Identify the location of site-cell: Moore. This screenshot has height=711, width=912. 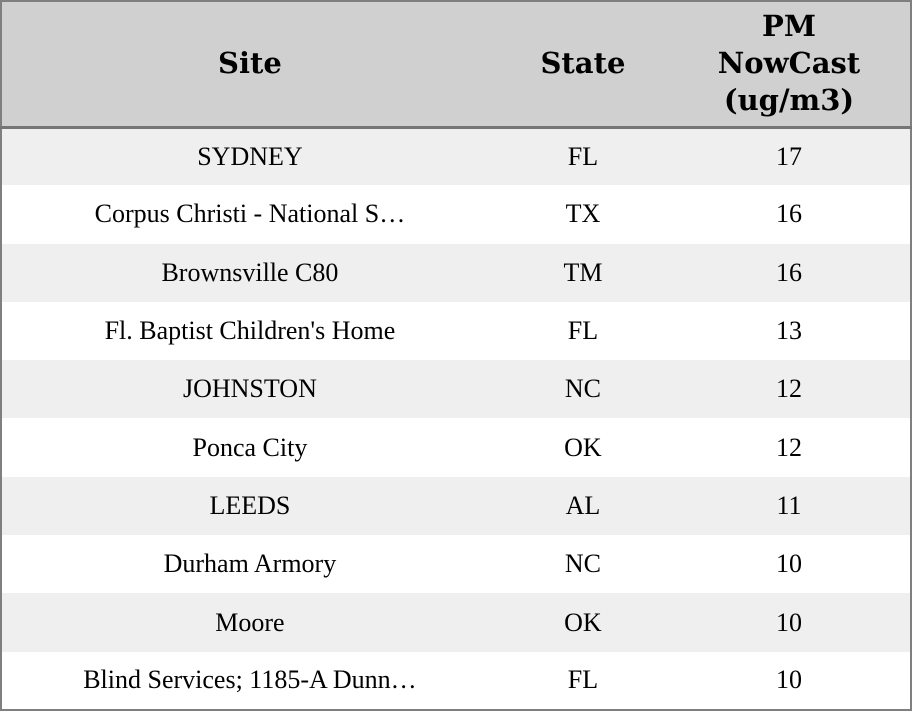
(250, 622).